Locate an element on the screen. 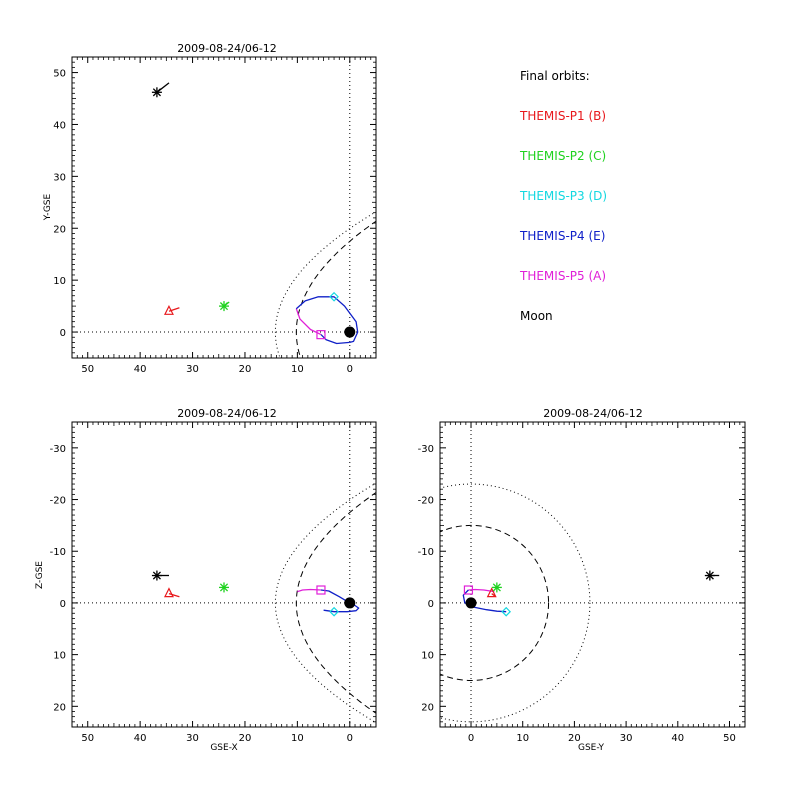 The width and height of the screenshot is (800, 800). xz-x-axis-label: GSE-X is located at coordinates (223, 748).